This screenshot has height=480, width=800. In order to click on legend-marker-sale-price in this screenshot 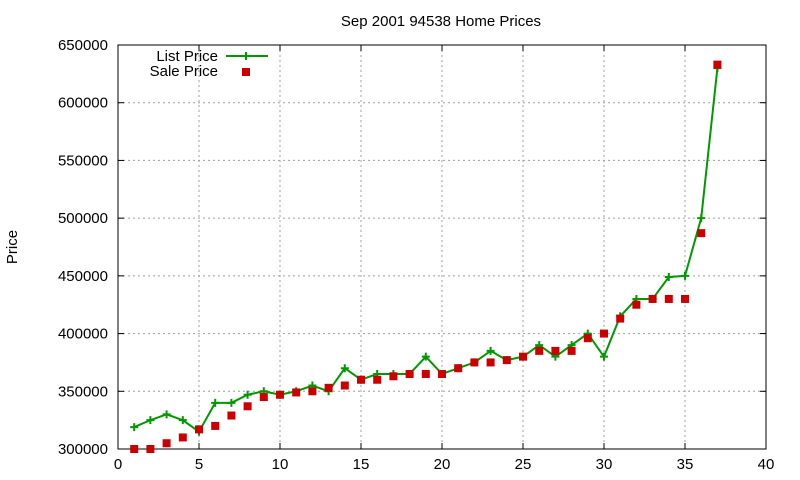, I will do `click(246, 72)`.